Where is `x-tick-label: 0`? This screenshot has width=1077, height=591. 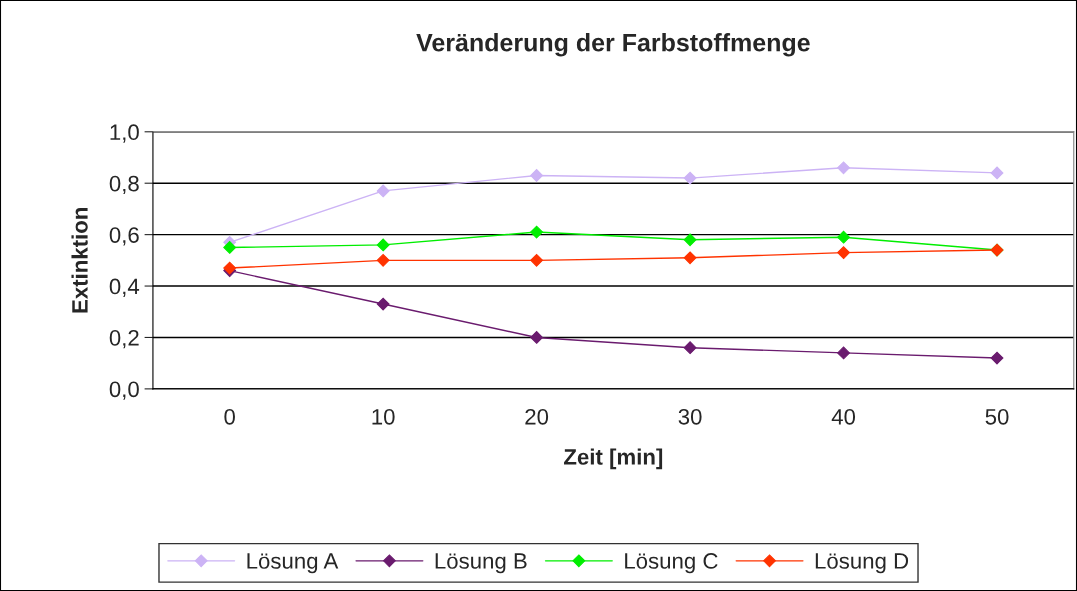
x-tick-label: 0 is located at coordinates (229, 416).